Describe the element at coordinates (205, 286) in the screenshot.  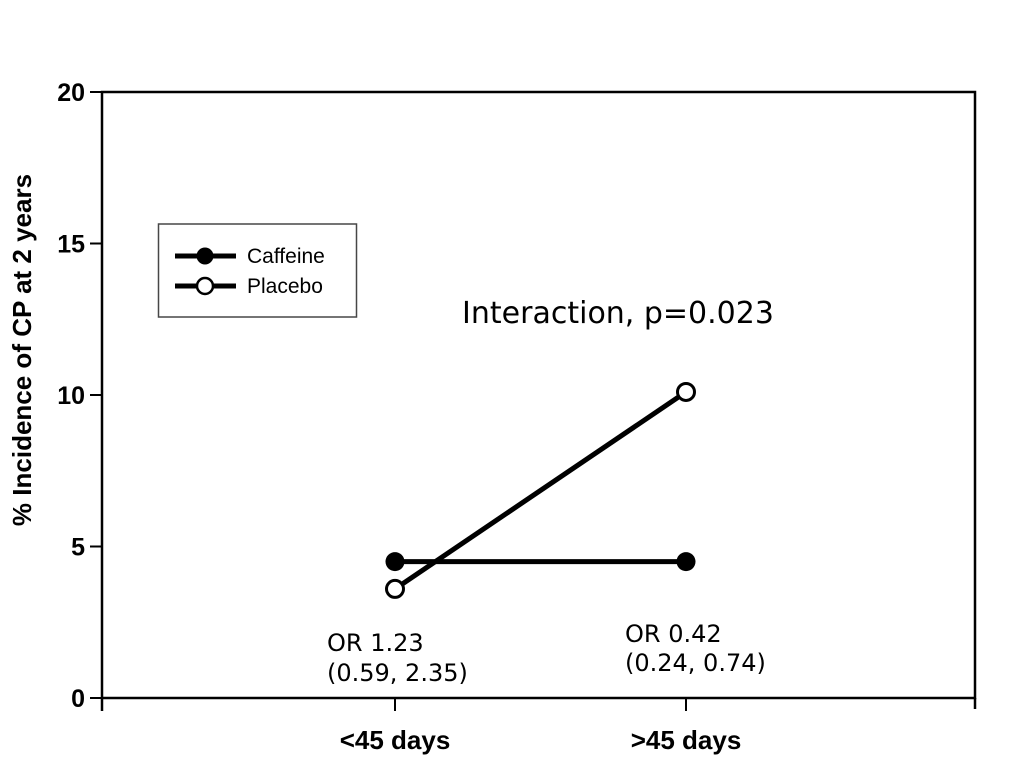
I see `legend-marker-placebo` at that location.